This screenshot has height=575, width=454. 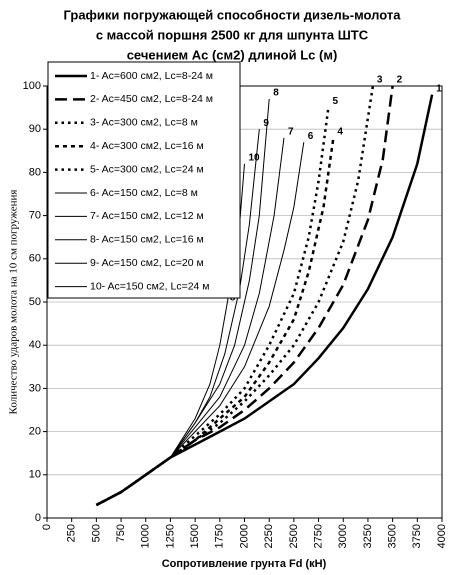 I want to click on x-tick-label: 1250, so click(x=170, y=536).